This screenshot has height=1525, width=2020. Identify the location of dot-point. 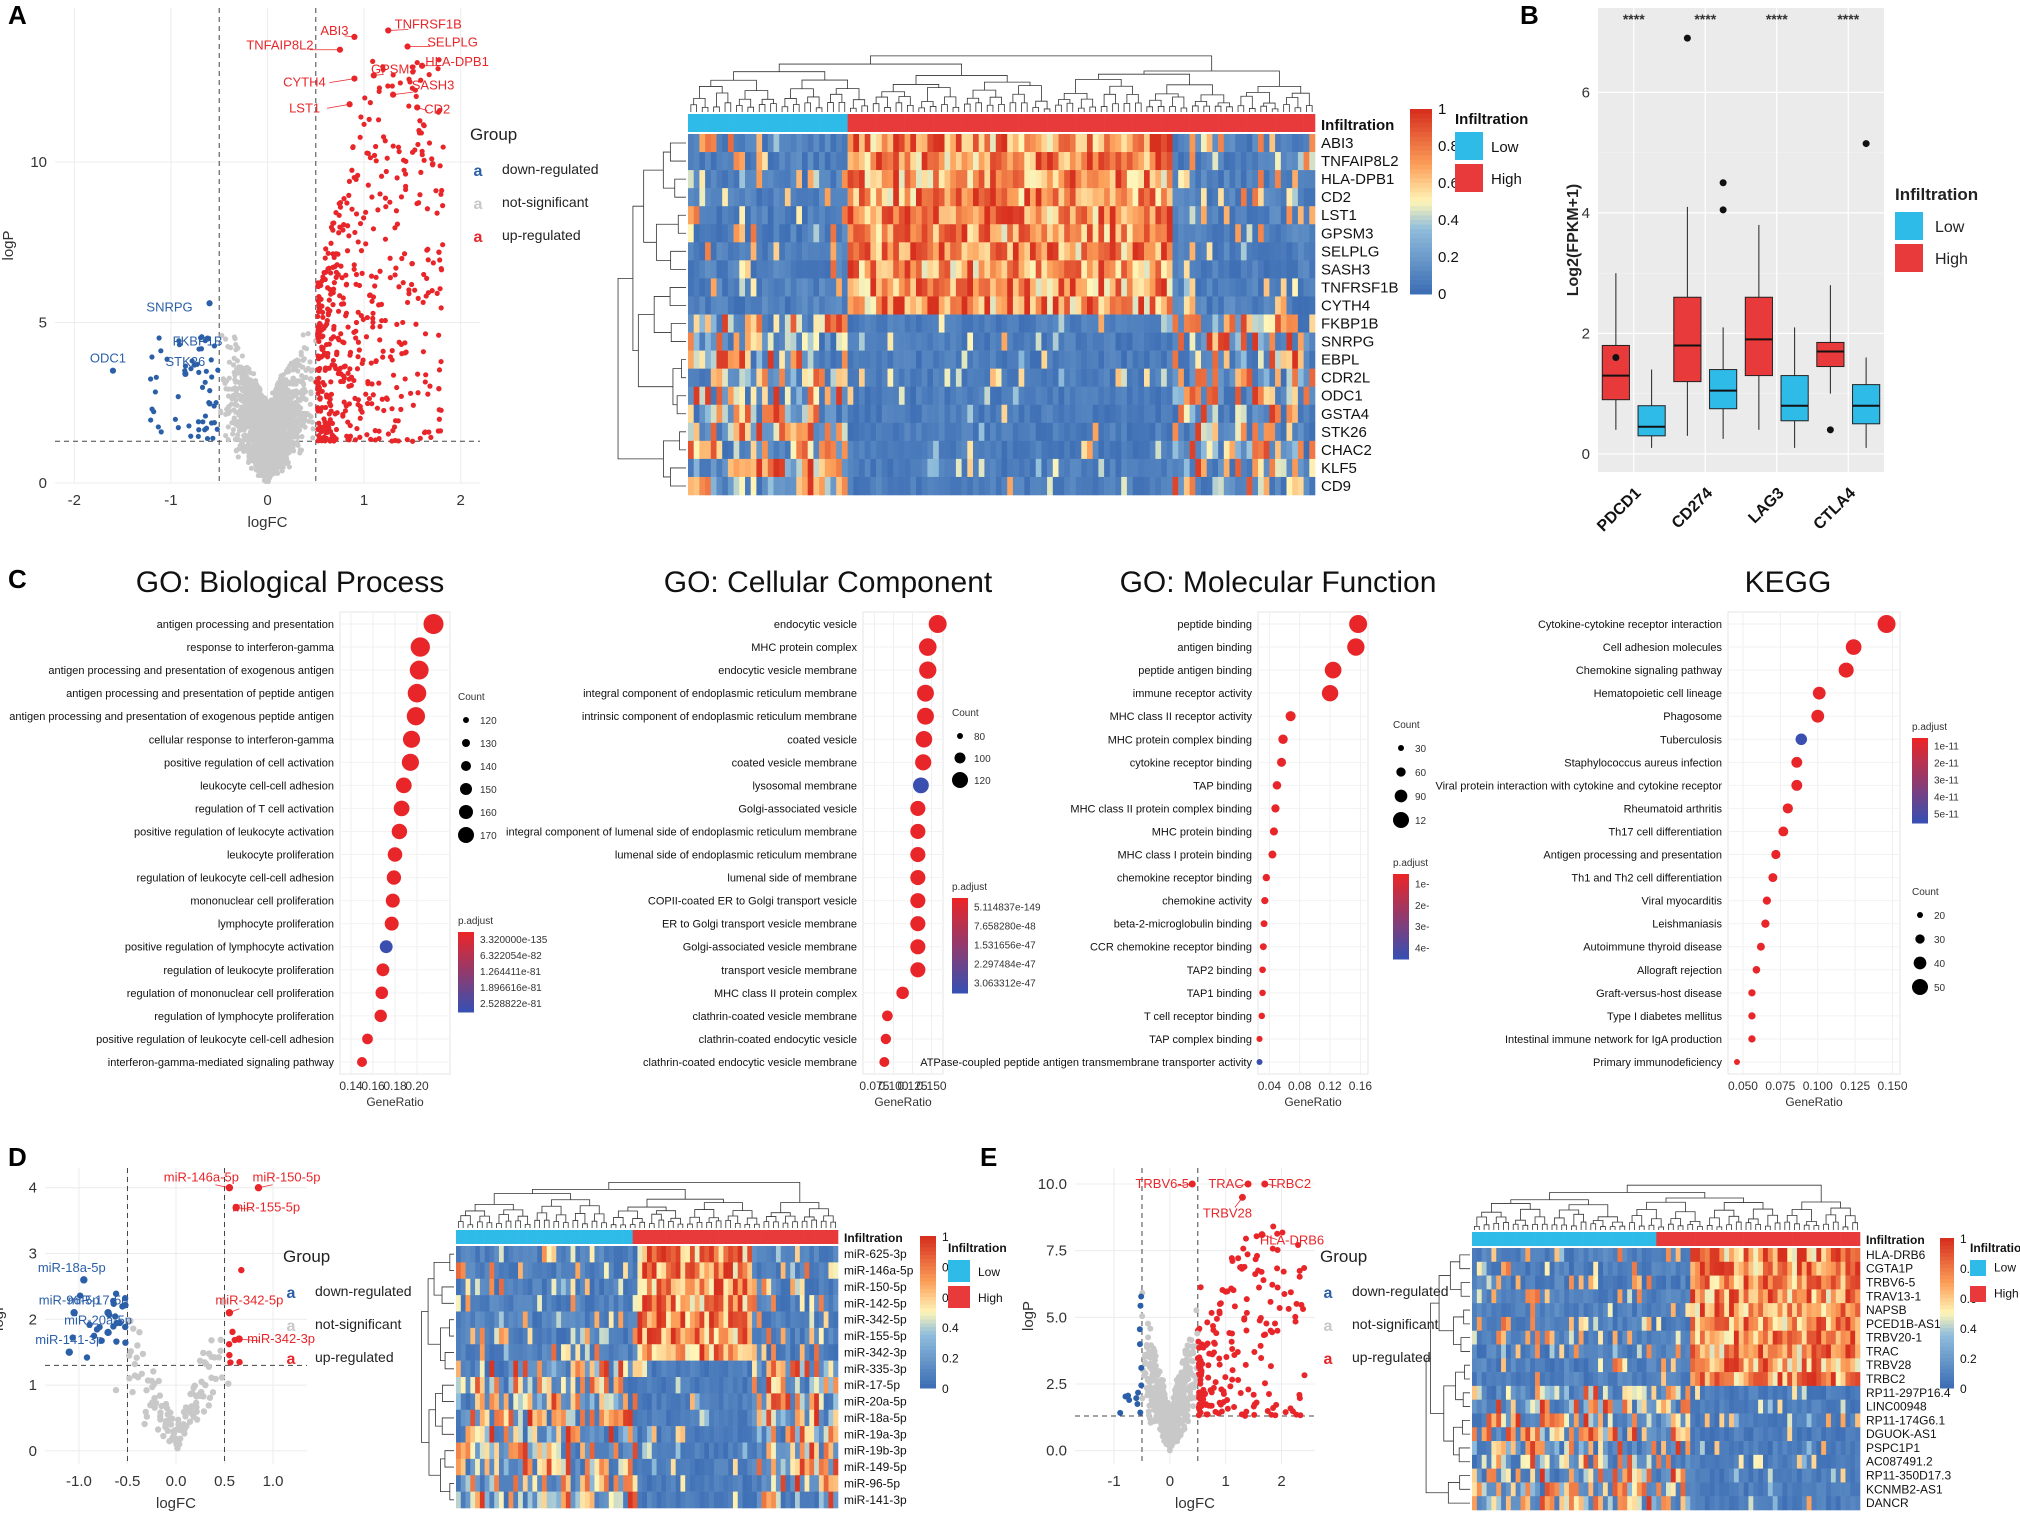
(1277, 785).